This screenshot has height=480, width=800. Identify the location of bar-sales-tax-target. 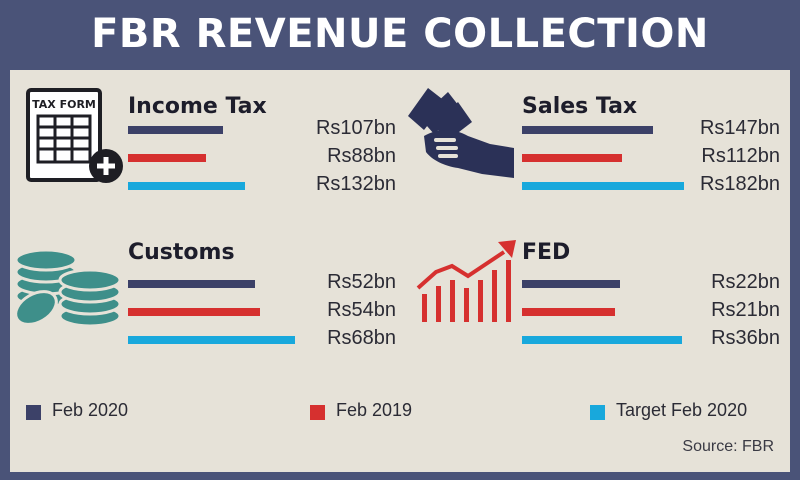
(603, 186).